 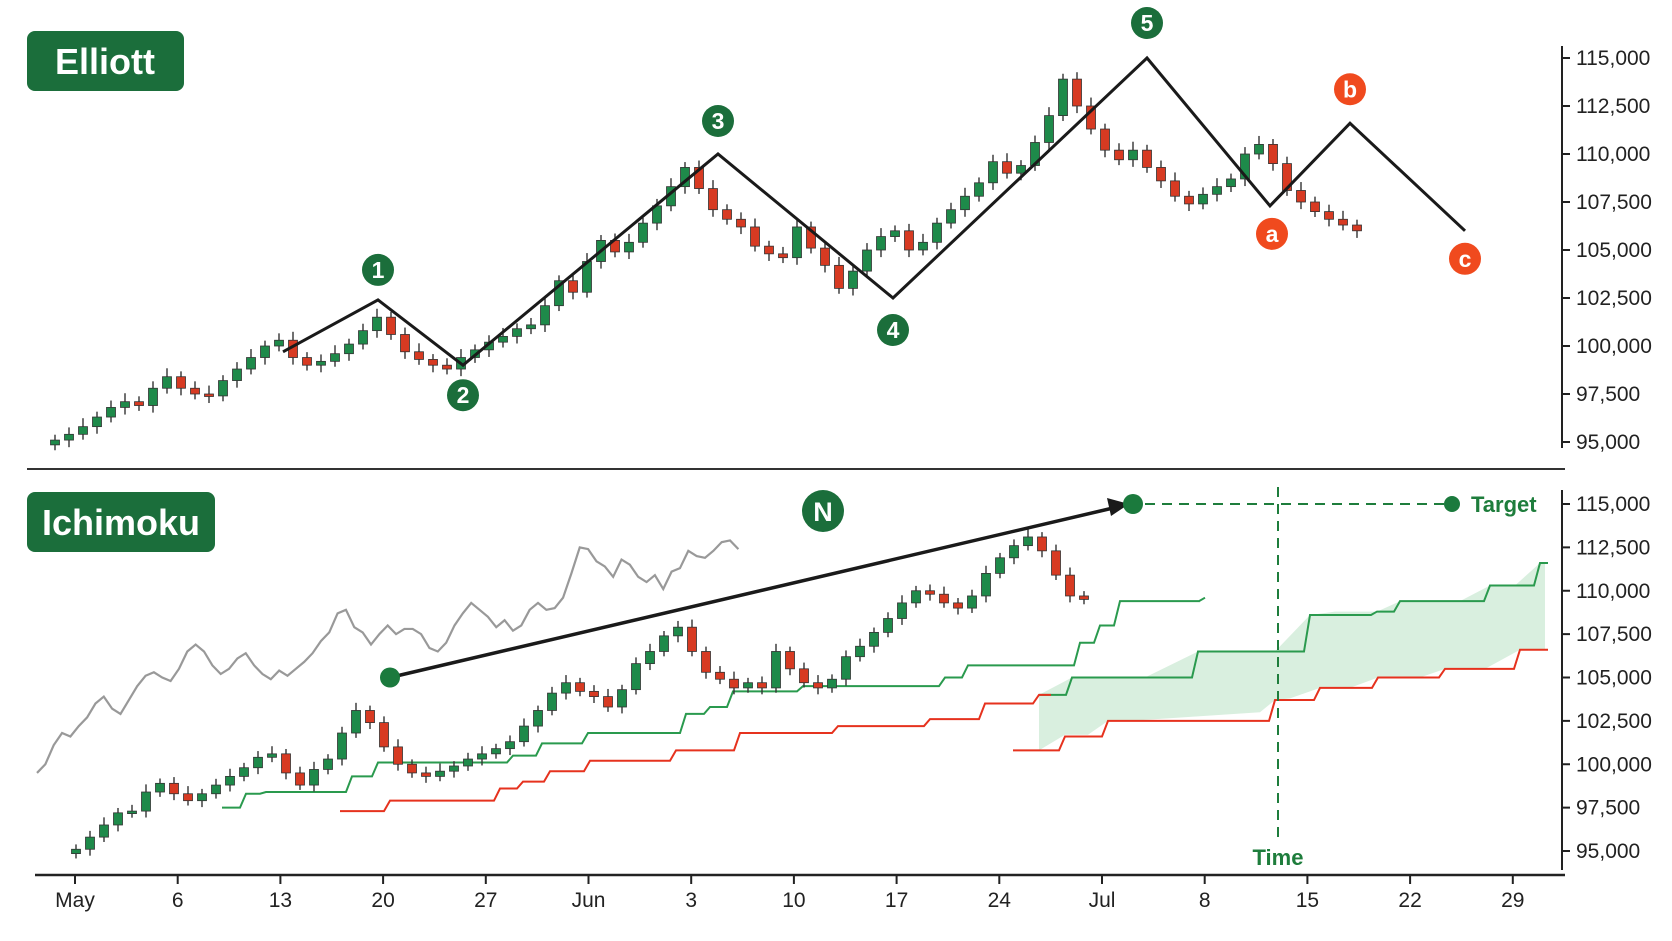 I want to click on y-tick-label: 115,000, so click(x=1613, y=504).